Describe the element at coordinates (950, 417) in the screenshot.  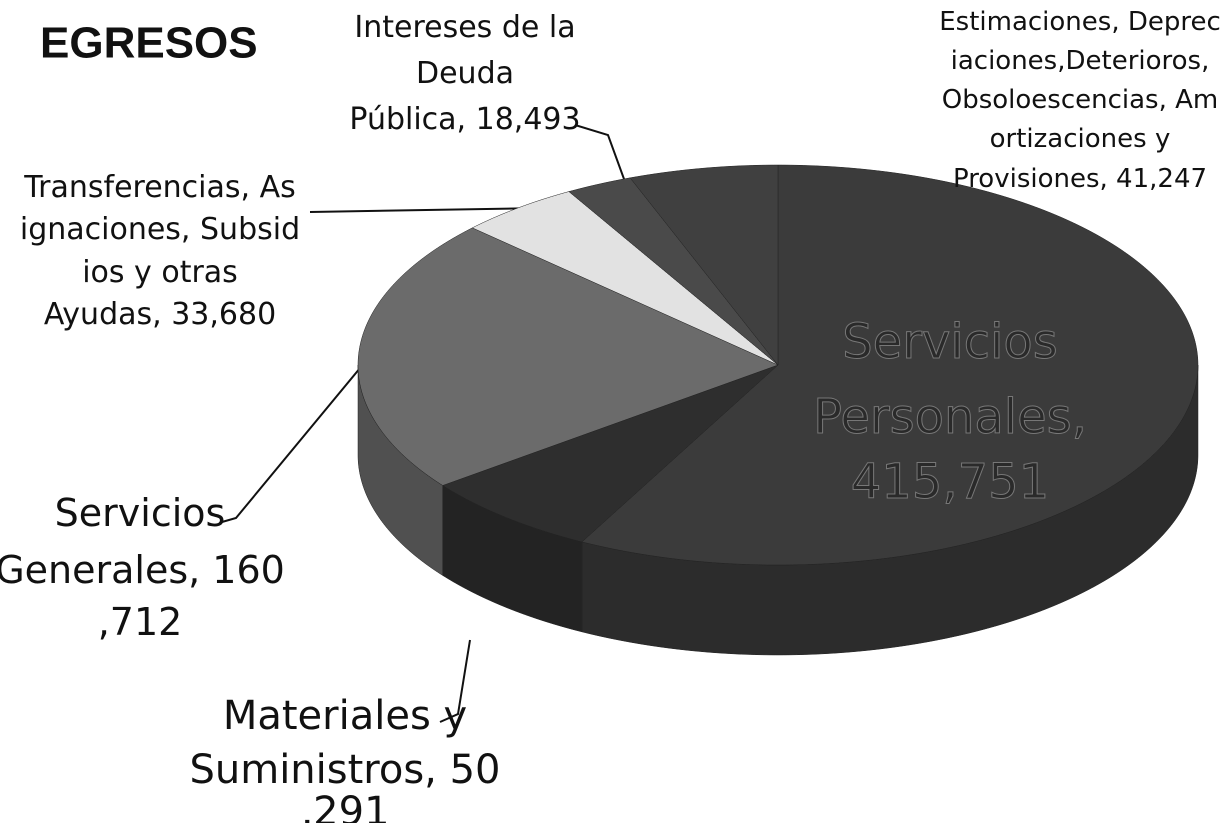
I see `label-line: Personales,` at that location.